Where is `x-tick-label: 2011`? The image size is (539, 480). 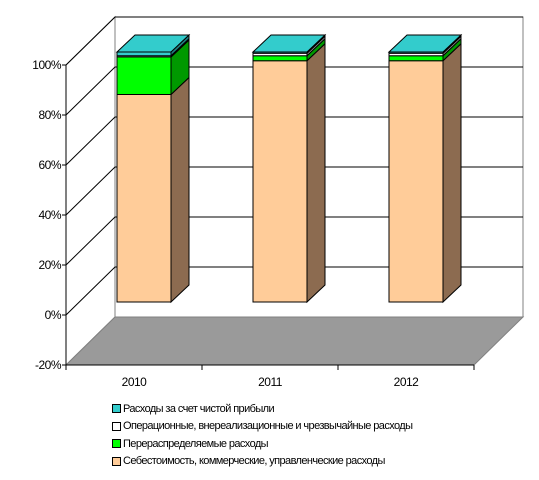
x-tick-label: 2011 is located at coordinates (270, 382).